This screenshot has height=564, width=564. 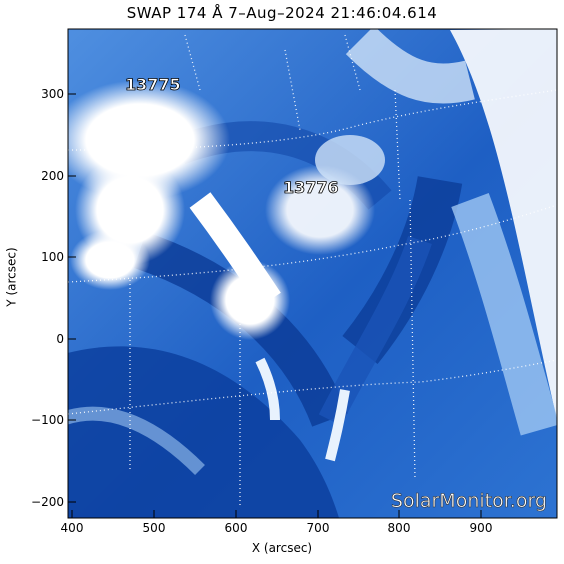 What do you see at coordinates (153, 84) in the screenshot?
I see `region-label-13775: 13775` at bounding box center [153, 84].